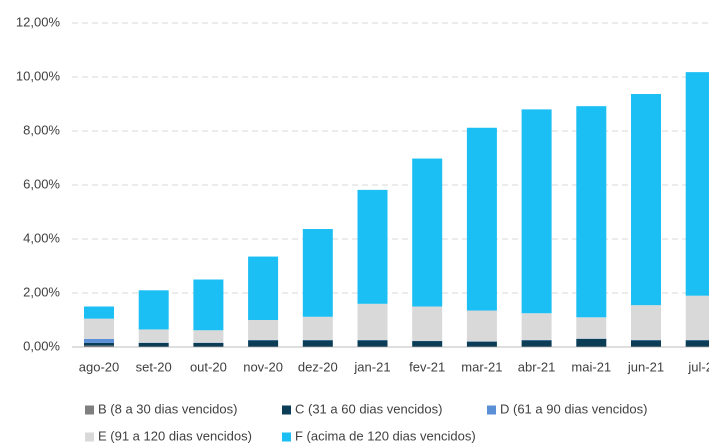 Image resolution: width=709 pixels, height=447 pixels. What do you see at coordinates (368, 408) in the screenshot?
I see `legend-label: C (31 a 60 dias vencidos)` at bounding box center [368, 408].